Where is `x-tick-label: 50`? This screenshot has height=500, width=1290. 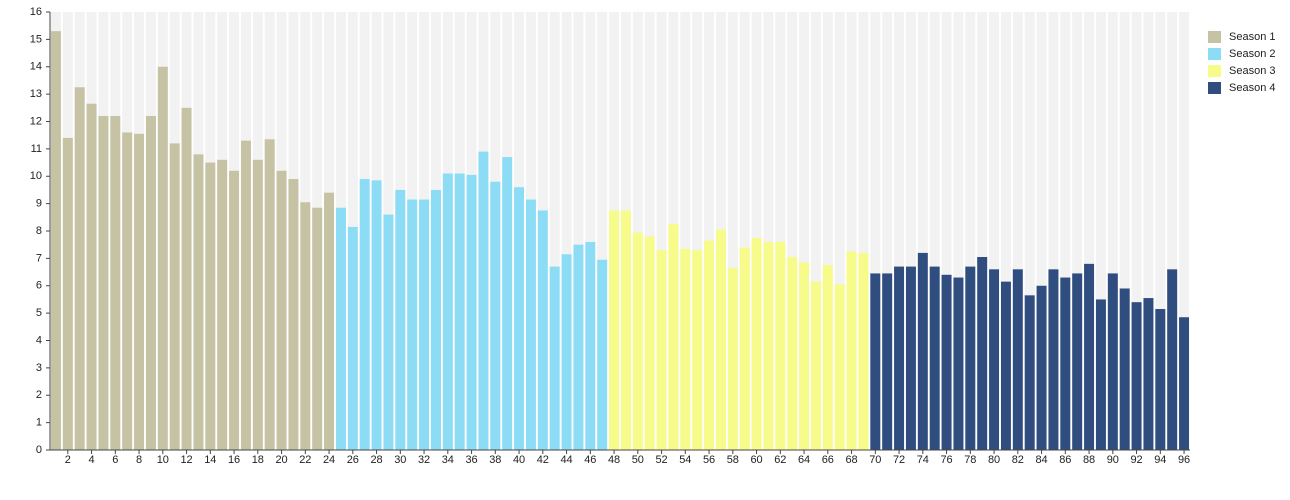 x-tick-label: 50 is located at coordinates (638, 460).